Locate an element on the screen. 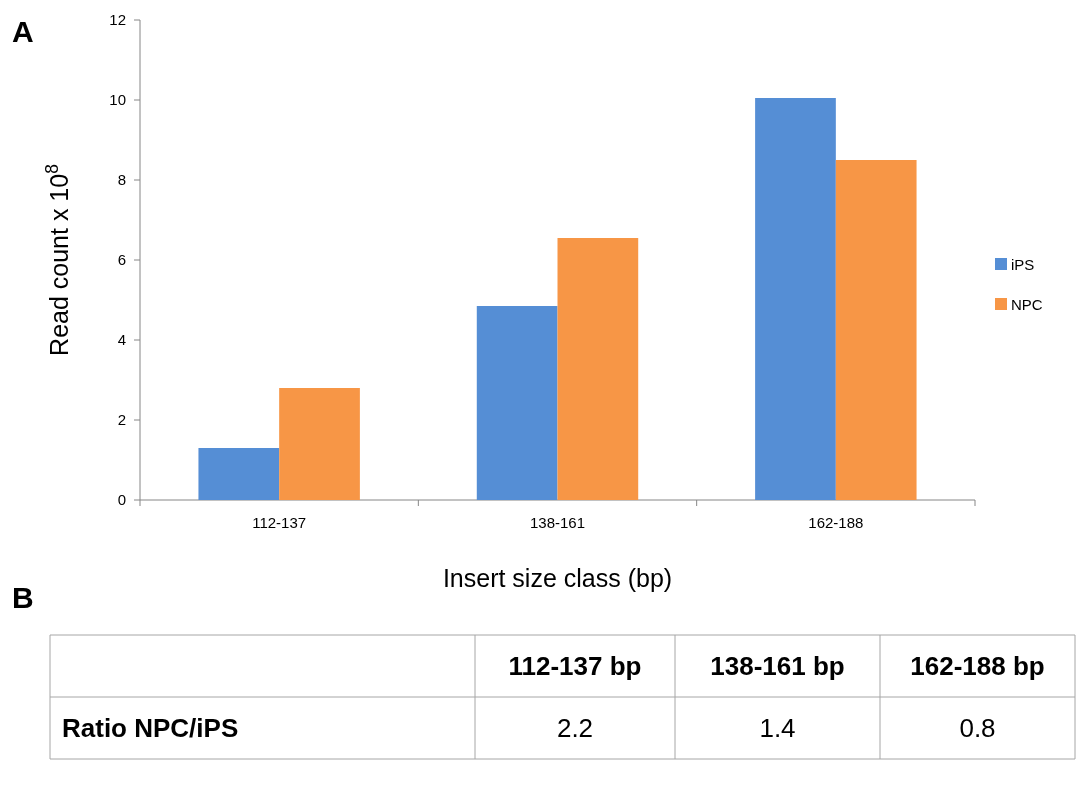 This screenshot has height=791, width=1085. y-tick-label: 0 is located at coordinates (121, 499).